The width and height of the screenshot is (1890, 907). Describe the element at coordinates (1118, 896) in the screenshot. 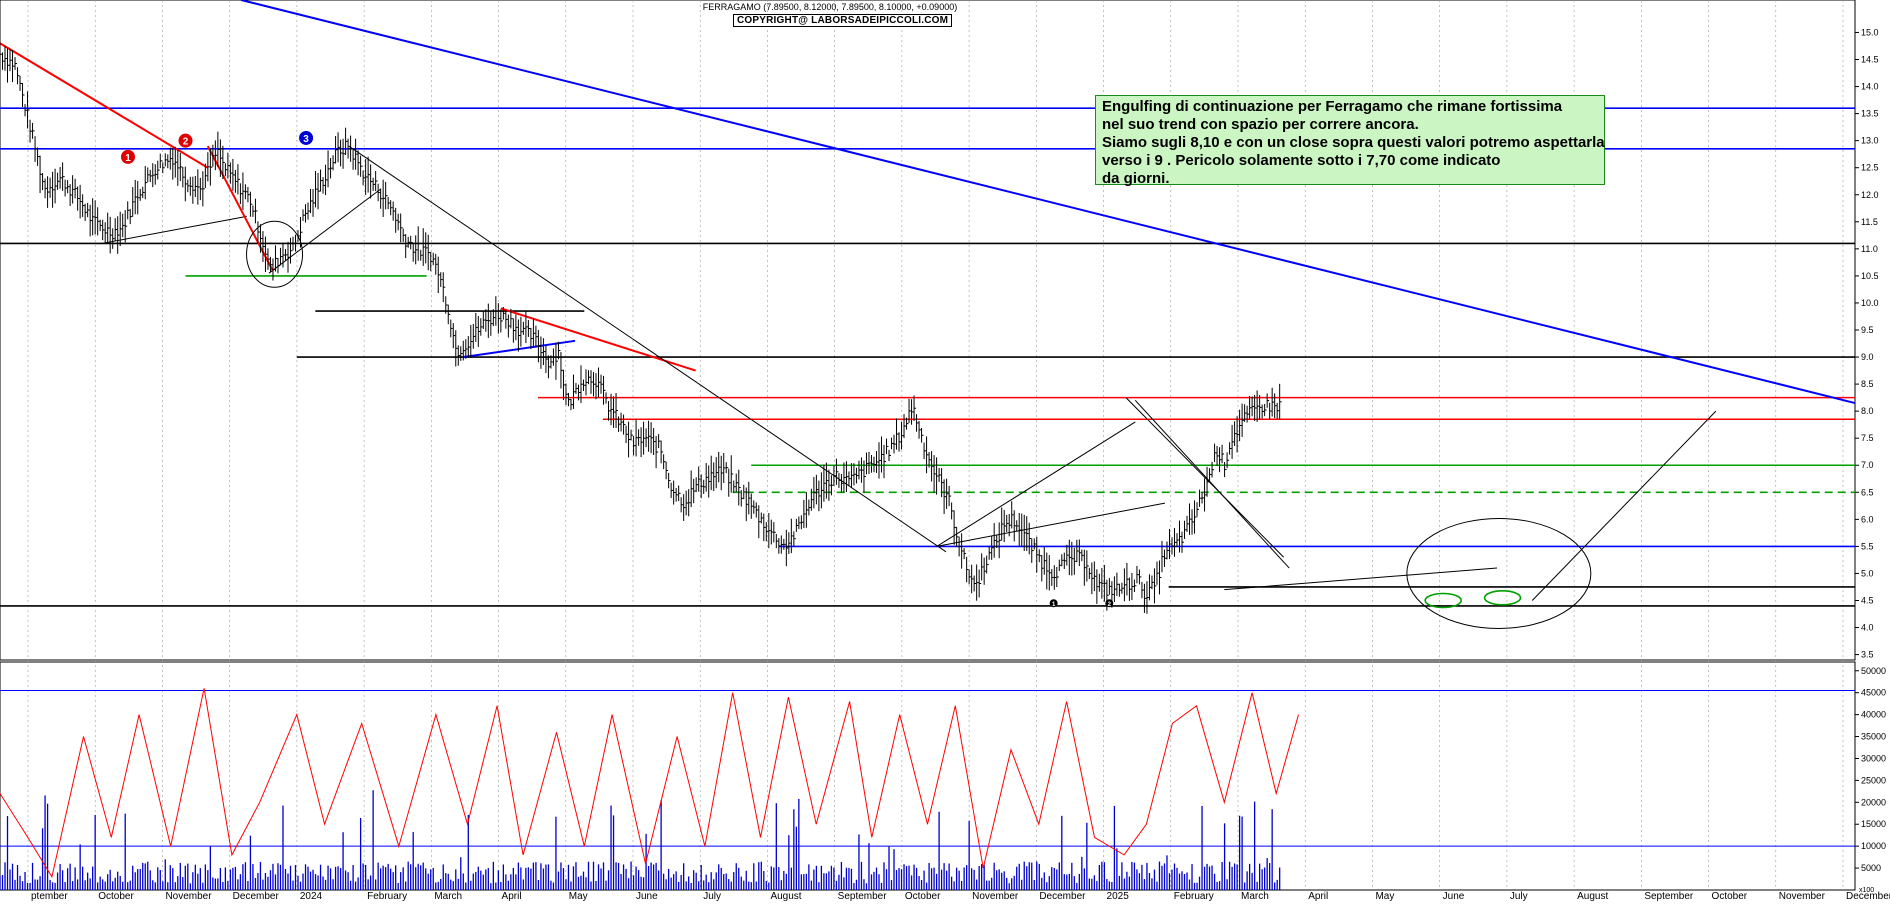

I see `x-tick-label: 2025` at that location.